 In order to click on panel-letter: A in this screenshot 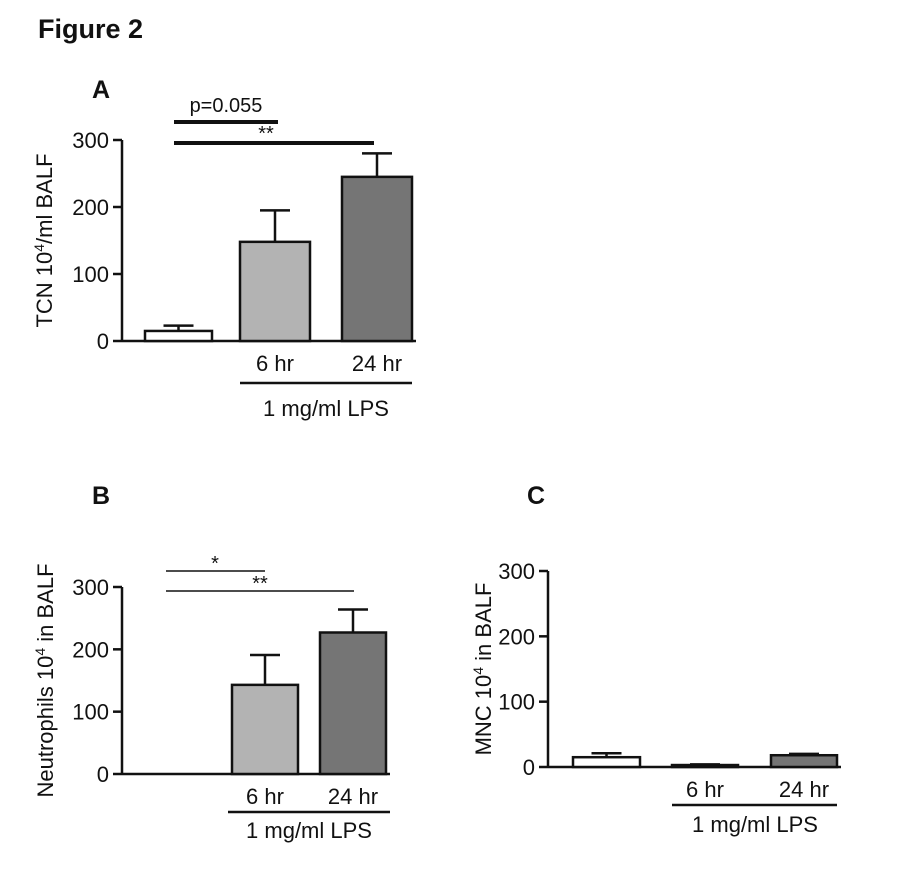, I will do `click(101, 90)`.